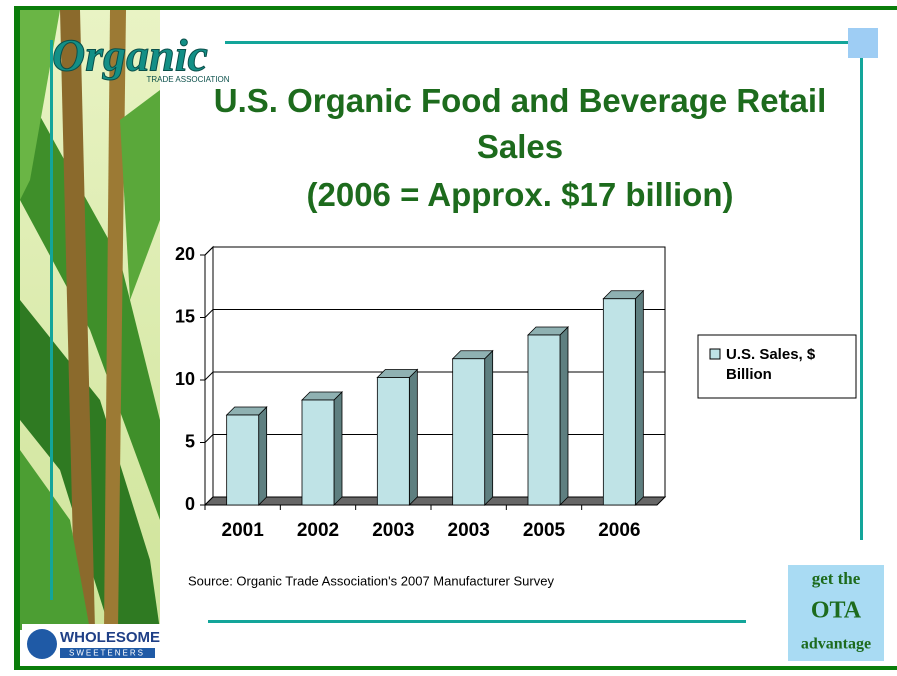  I want to click on legend-swatch, so click(715, 354).